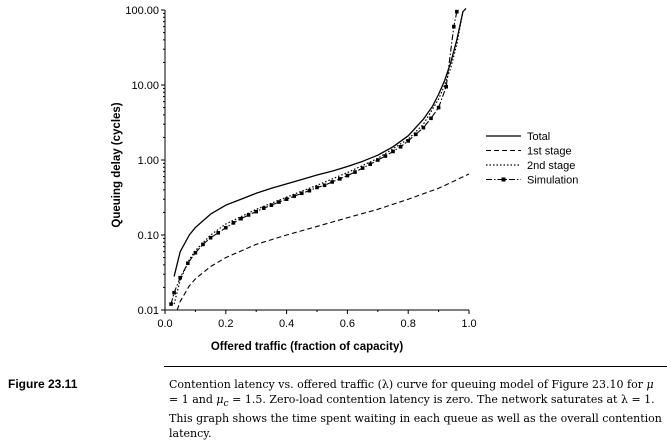  I want to click on legend-label-4: Simulation, so click(552, 181).